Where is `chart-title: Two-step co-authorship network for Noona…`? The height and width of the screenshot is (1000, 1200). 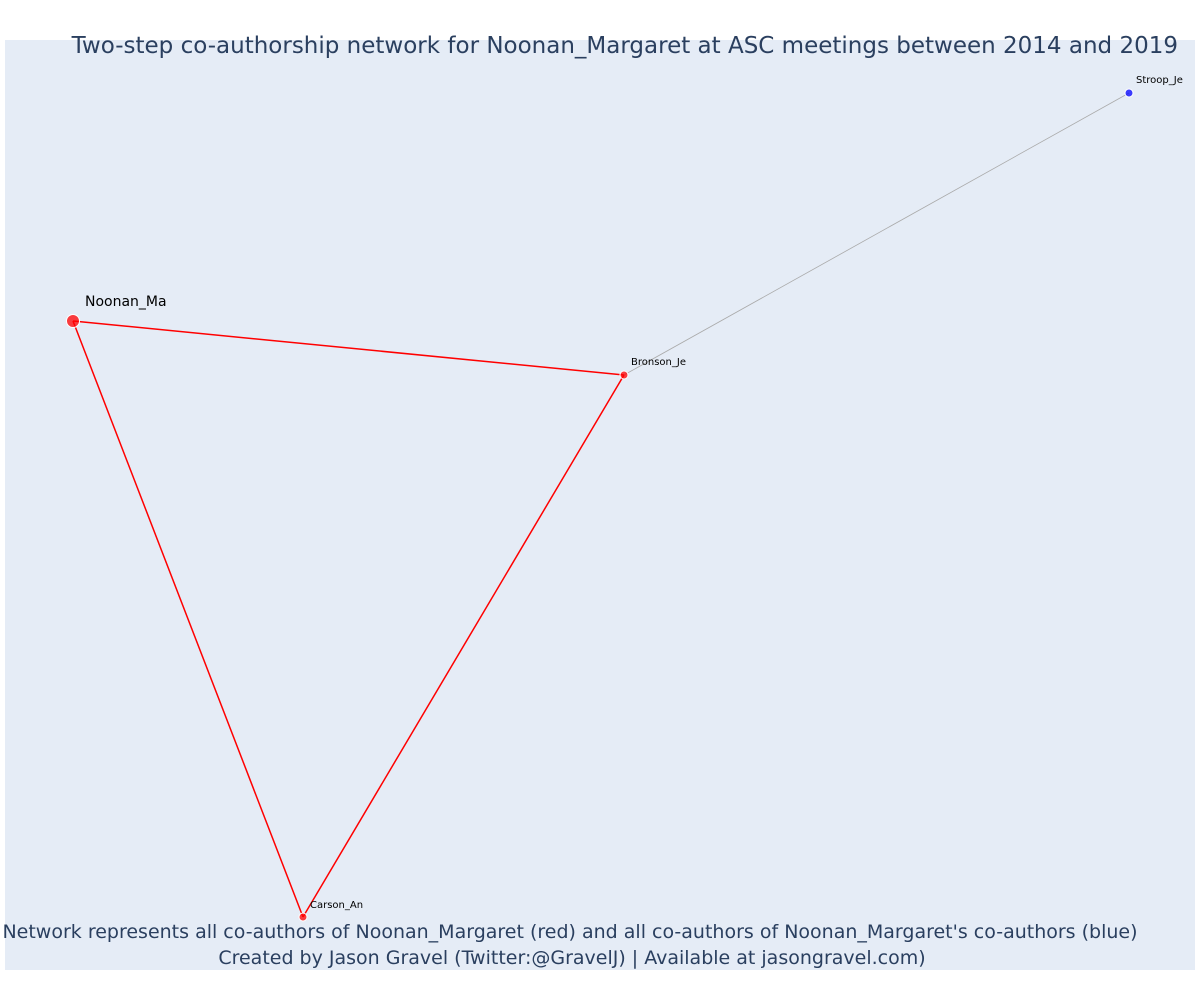
chart-title: Two-step co-authorship network for Noona… is located at coordinates (624, 46).